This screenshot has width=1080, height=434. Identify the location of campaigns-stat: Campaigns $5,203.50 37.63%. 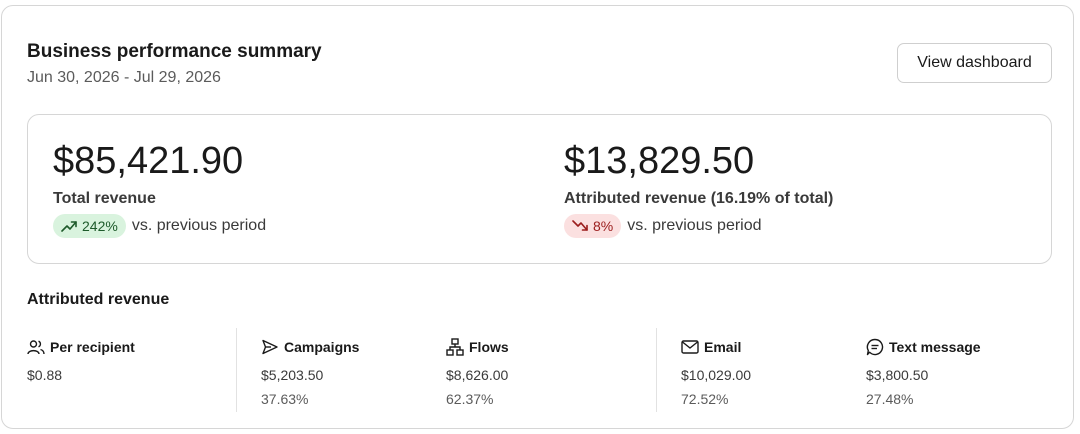
(310, 371).